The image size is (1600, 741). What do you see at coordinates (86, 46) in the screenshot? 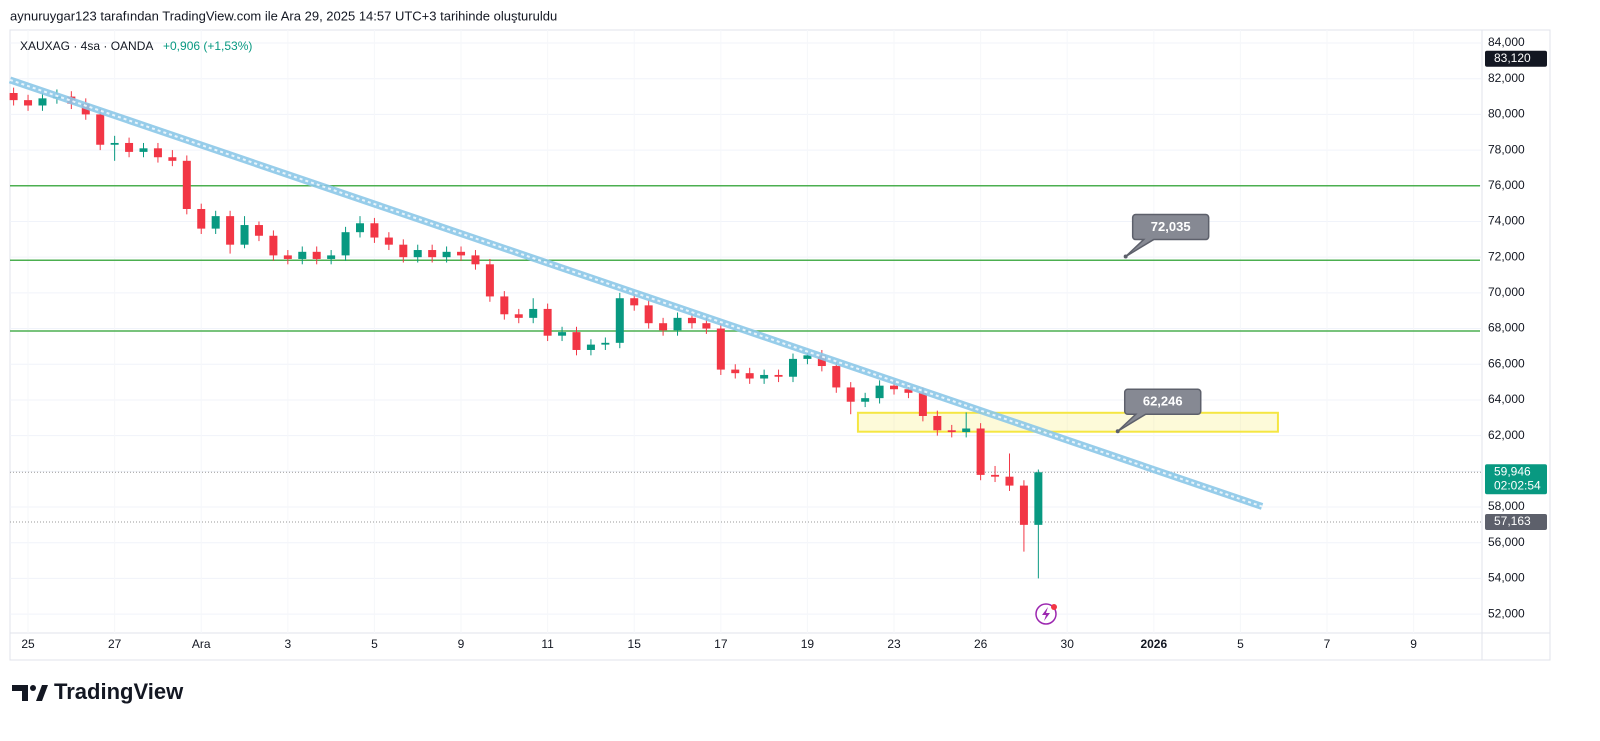
I see `symbol: XAUXAG · 4sa · OANDA` at bounding box center [86, 46].